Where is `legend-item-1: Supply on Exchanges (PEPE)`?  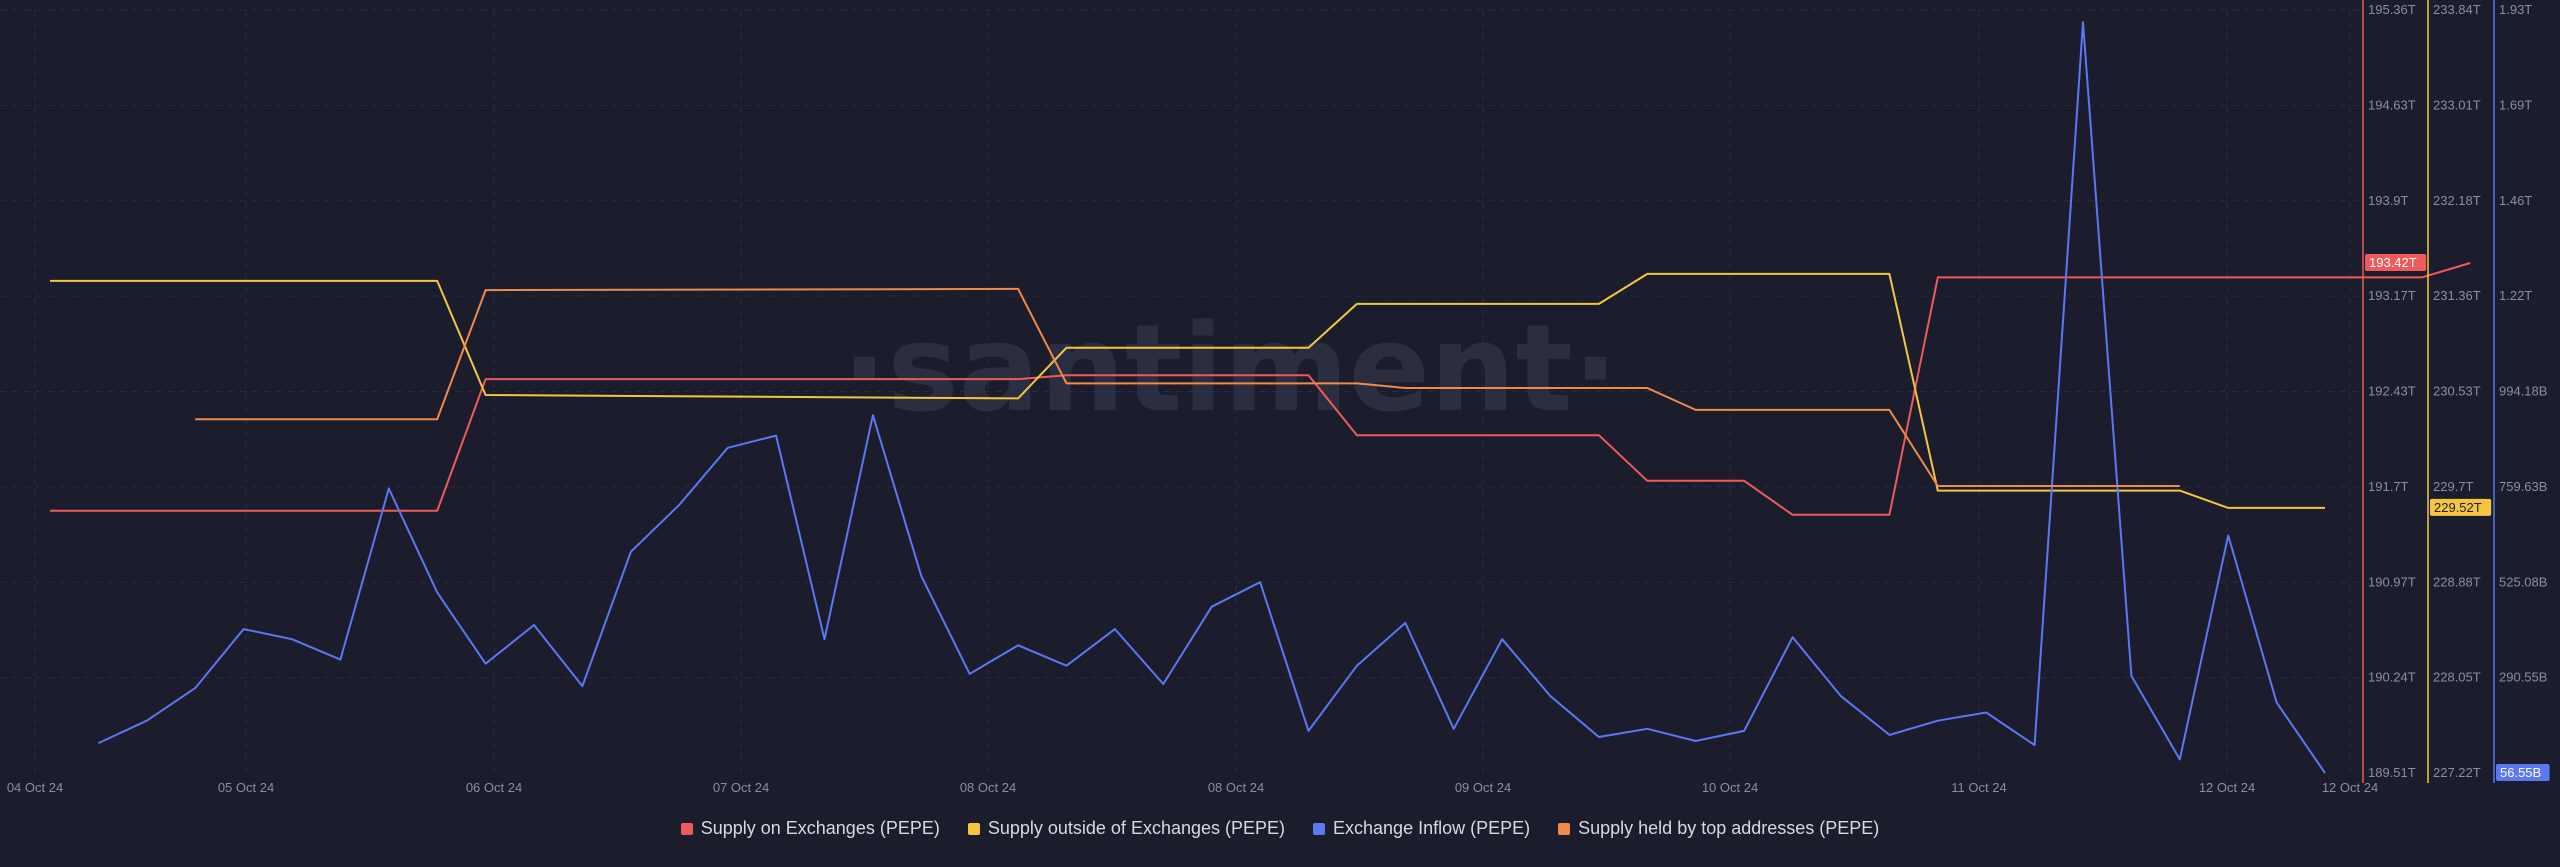 legend-item-1: Supply on Exchanges (PEPE) is located at coordinates (810, 828).